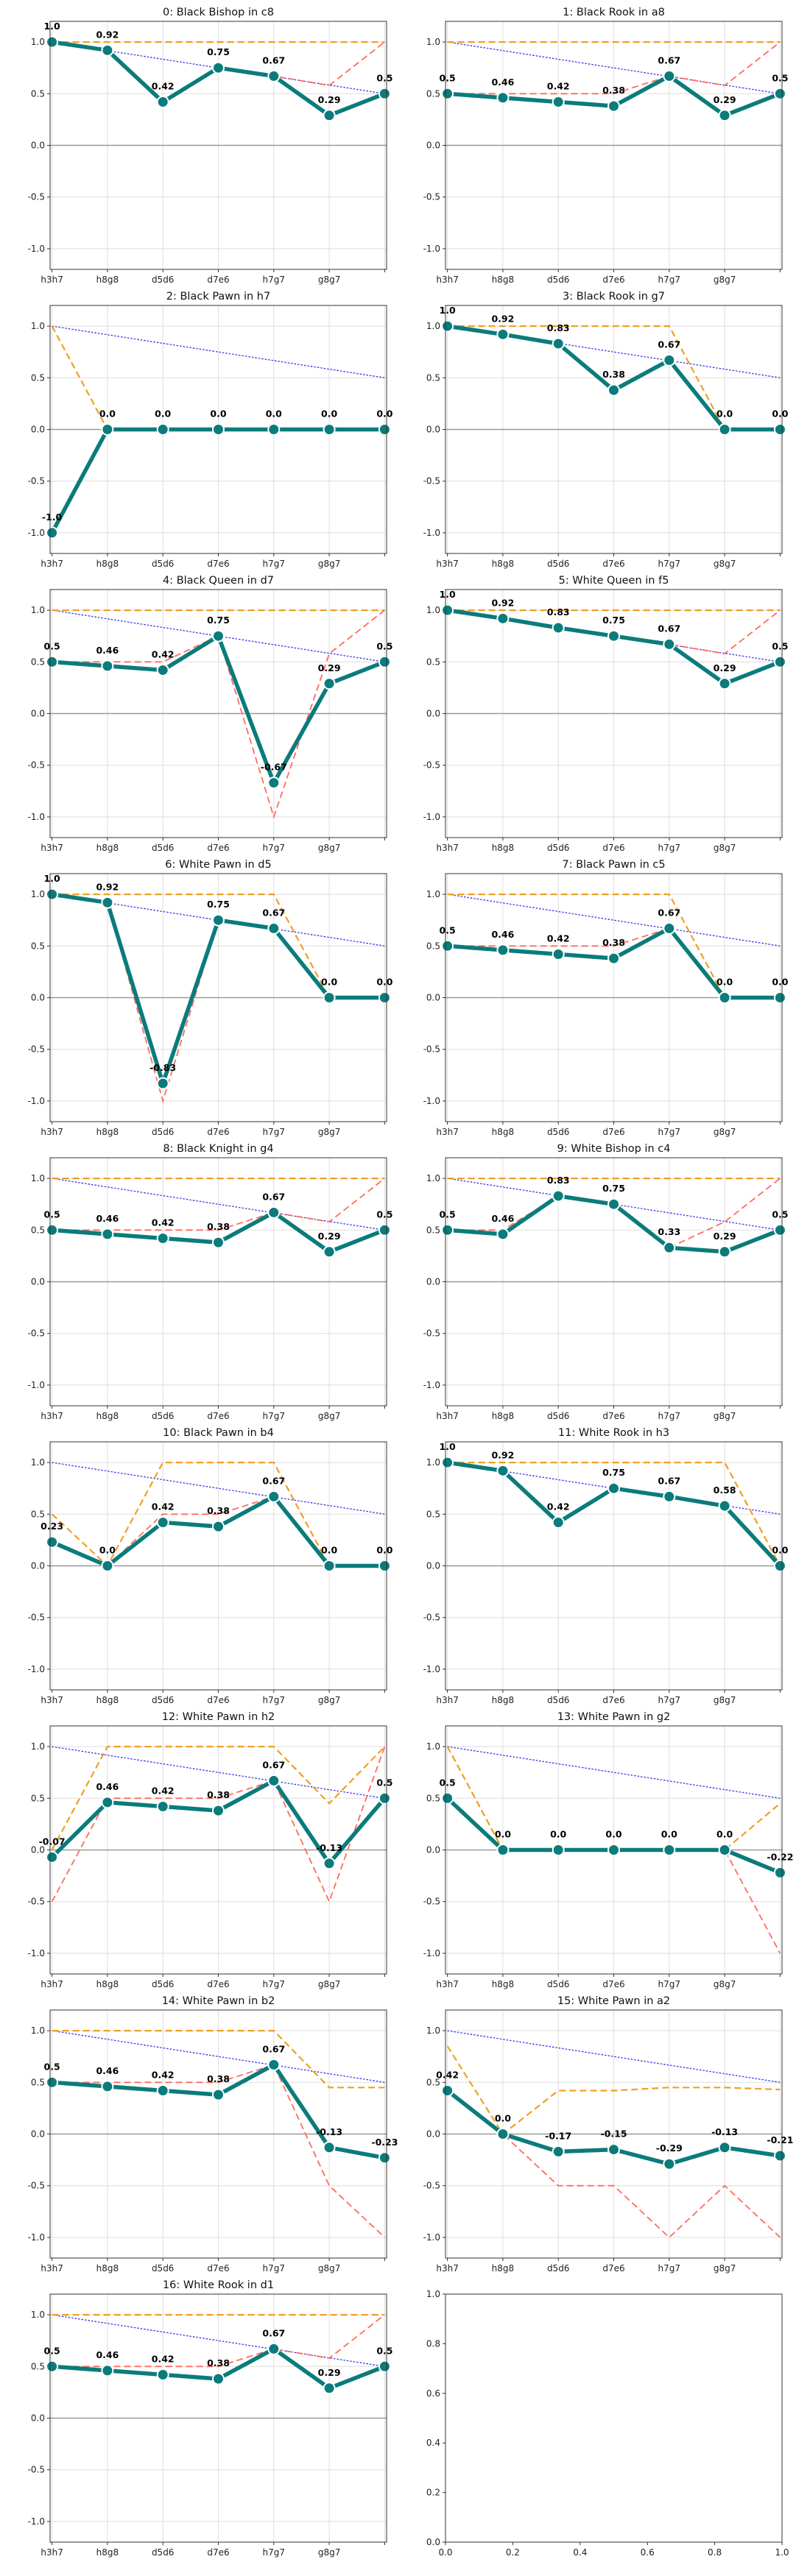 This screenshot has height=2576, width=810. I want to click on lower-bound-line, so click(218, 1531).